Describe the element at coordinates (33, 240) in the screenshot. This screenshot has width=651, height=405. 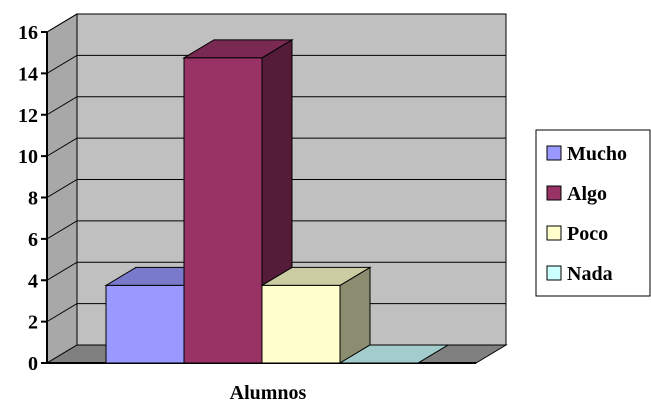
I see `y-tick-label: 6` at that location.